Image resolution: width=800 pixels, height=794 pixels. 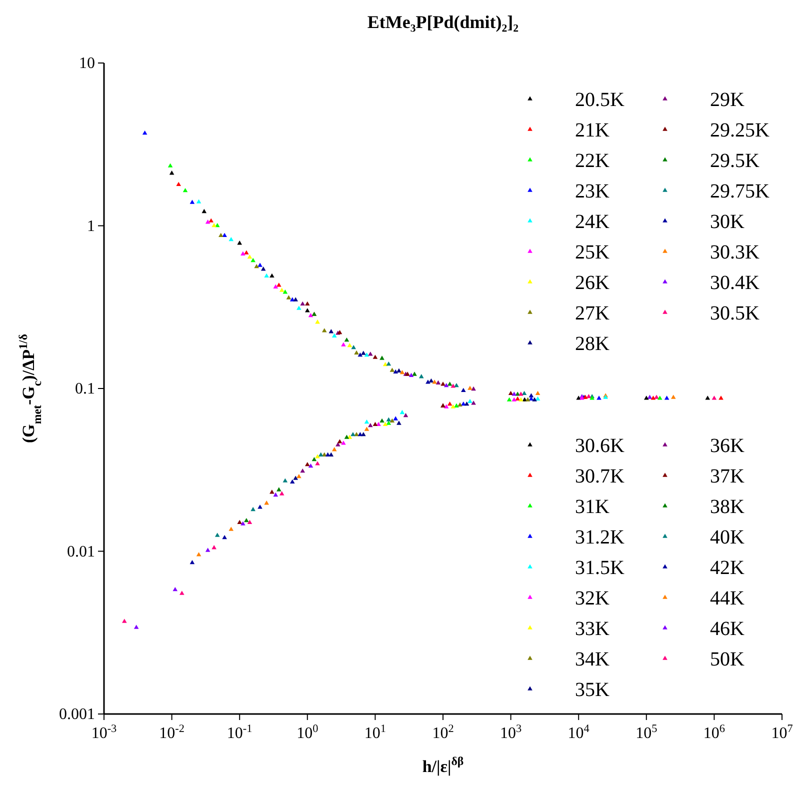 I want to click on legend-label: 29.5K, so click(x=735, y=161).